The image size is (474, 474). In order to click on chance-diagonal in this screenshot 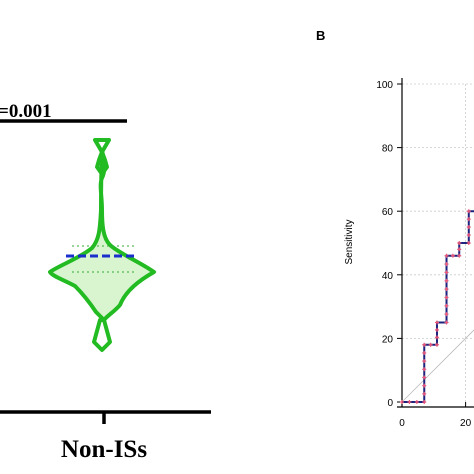, I will do `click(437, 366)`.